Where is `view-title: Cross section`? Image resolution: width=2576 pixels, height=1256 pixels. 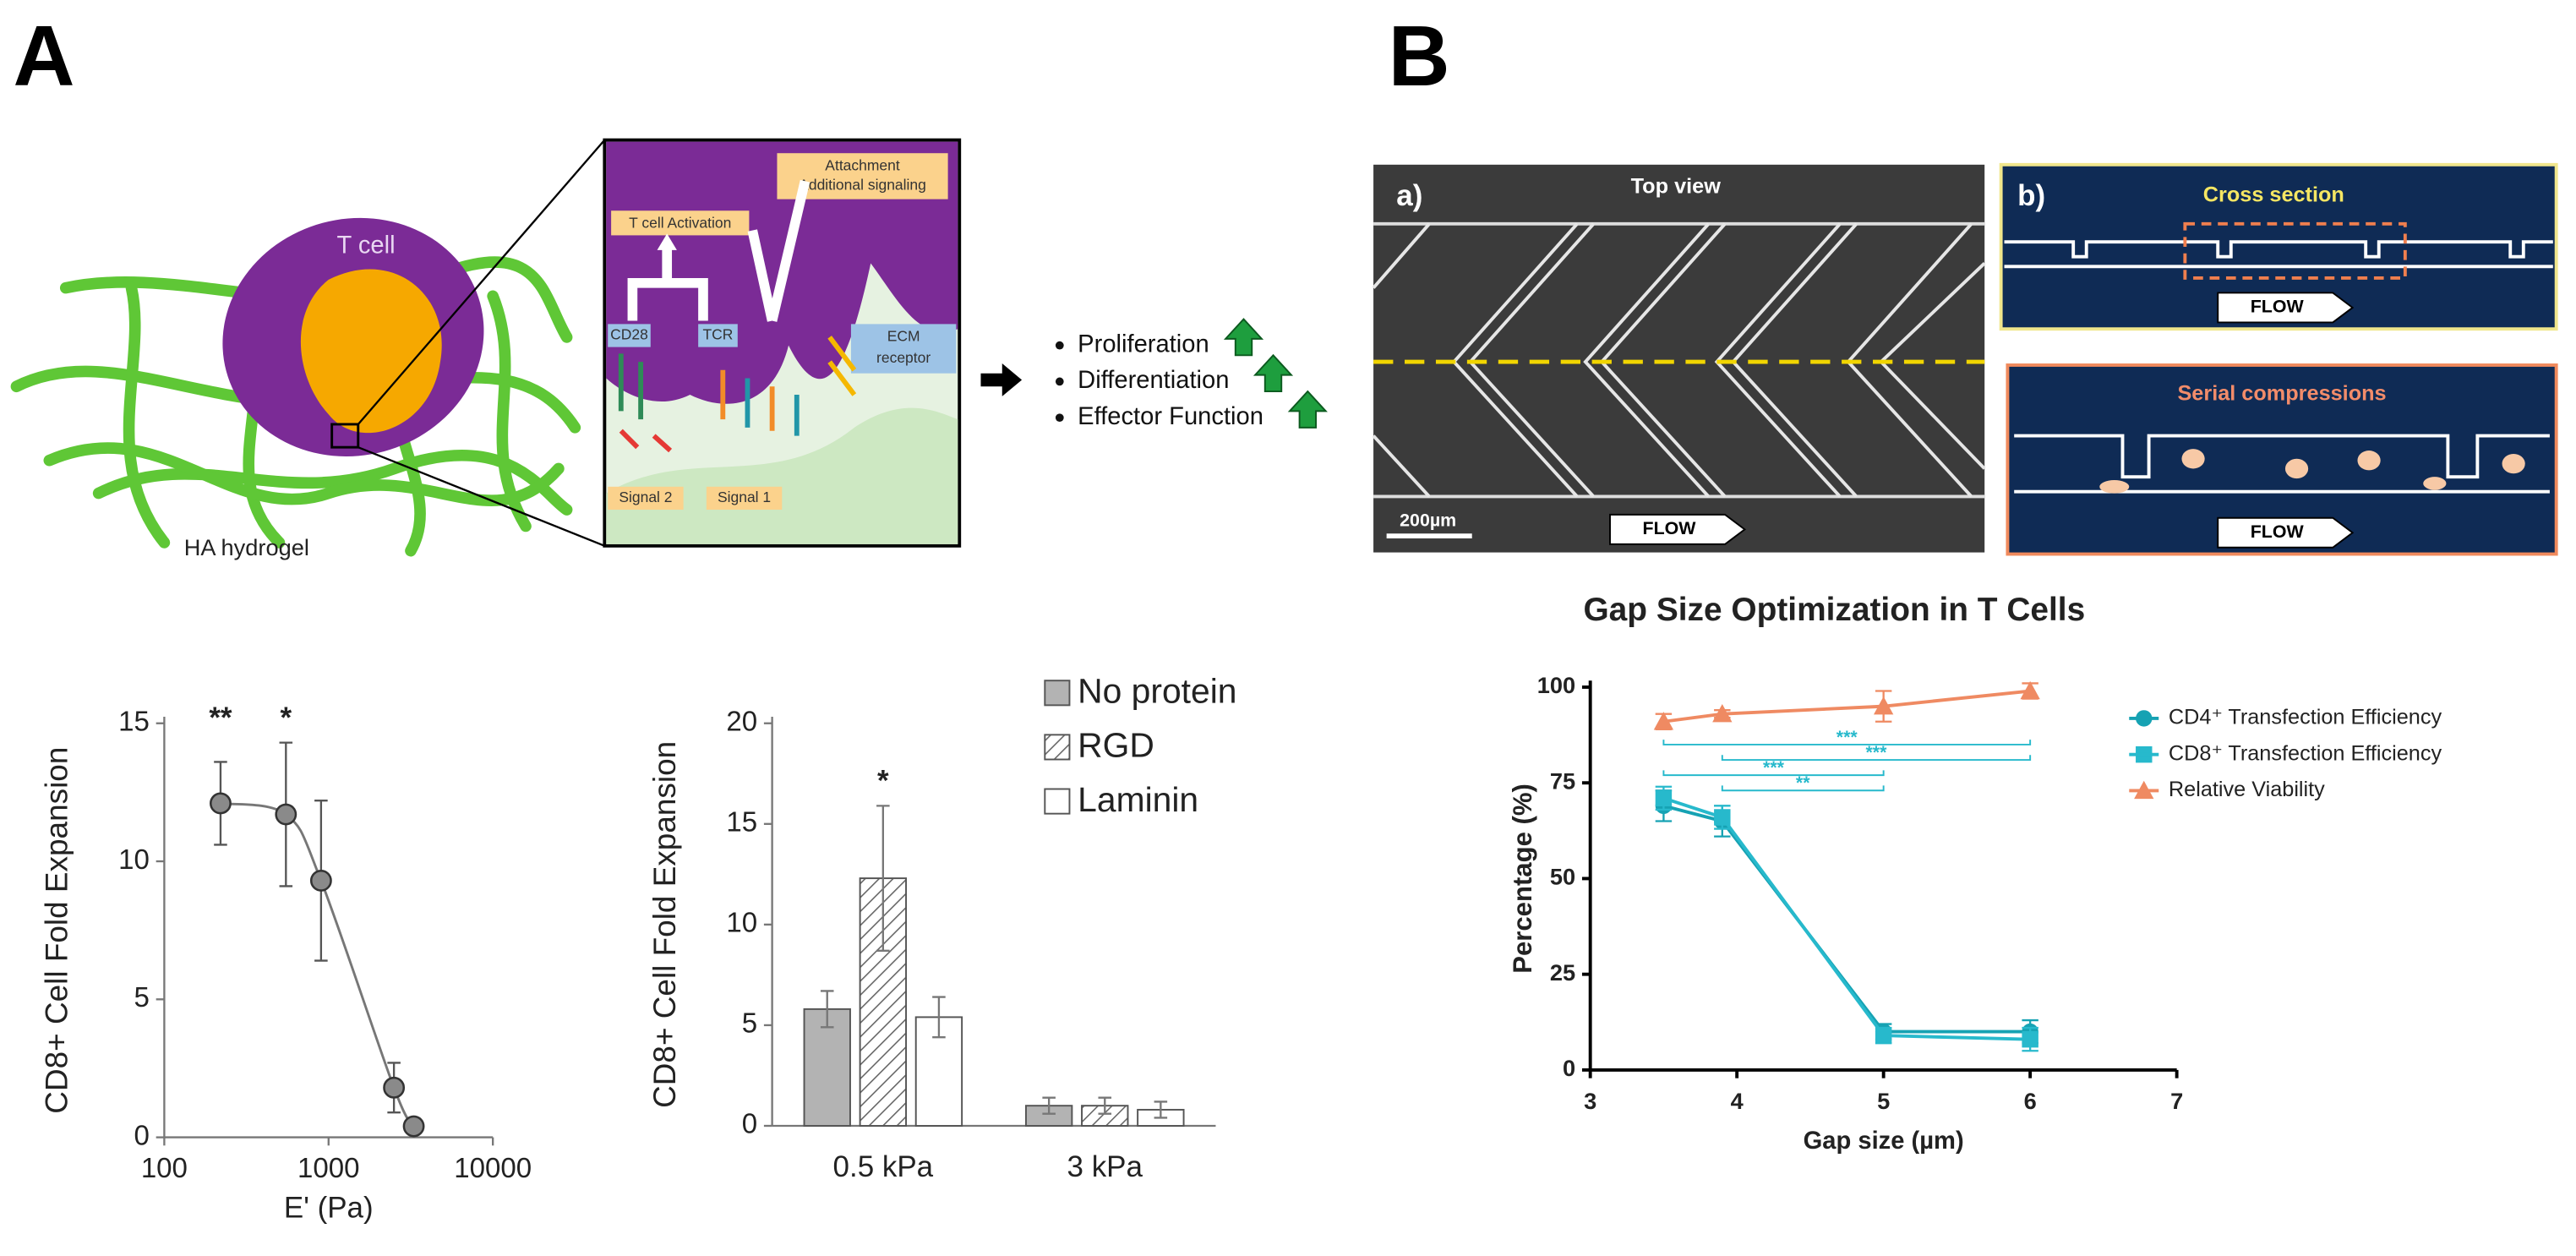 view-title: Cross section is located at coordinates (2273, 194).